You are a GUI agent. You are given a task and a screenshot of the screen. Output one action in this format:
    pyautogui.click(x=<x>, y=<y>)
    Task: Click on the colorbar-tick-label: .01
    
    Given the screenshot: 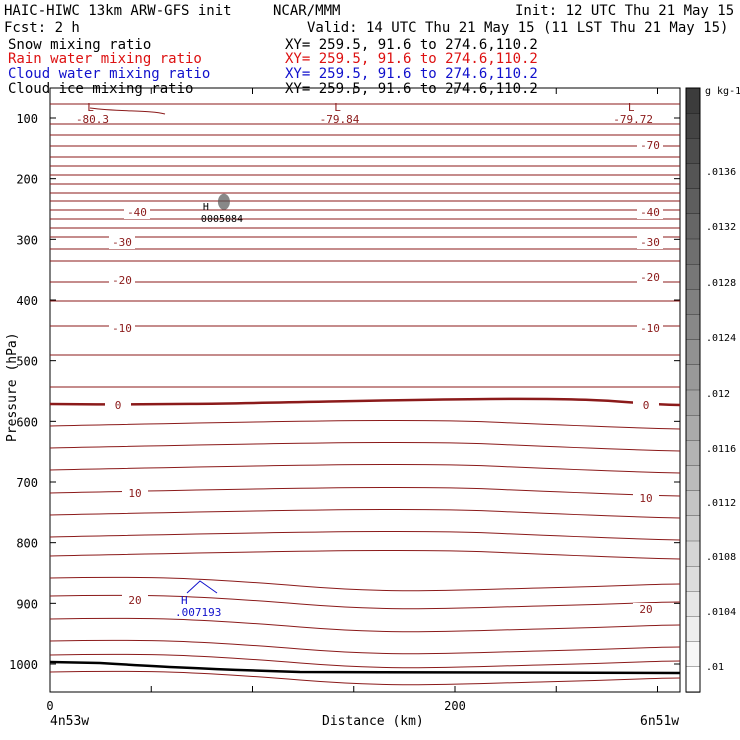 What is the action you would take?
    pyautogui.click(x=715, y=667)
    